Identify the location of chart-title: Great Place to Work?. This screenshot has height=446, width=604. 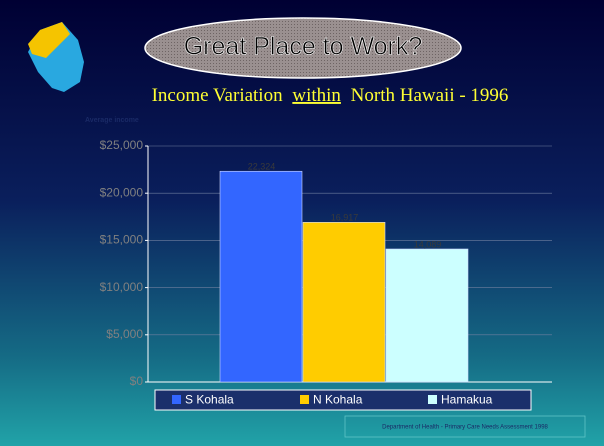
(303, 47).